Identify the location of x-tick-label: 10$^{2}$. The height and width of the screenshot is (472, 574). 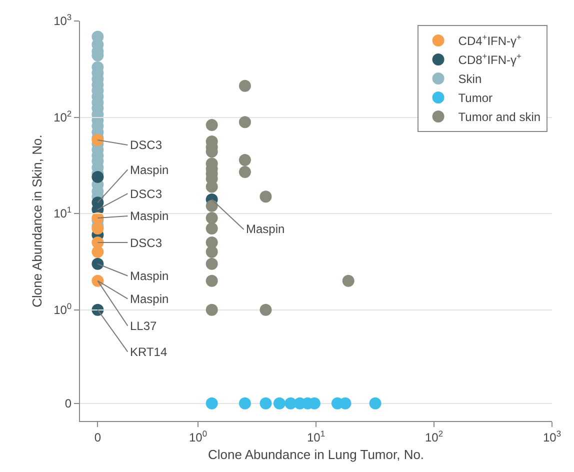
(434, 436).